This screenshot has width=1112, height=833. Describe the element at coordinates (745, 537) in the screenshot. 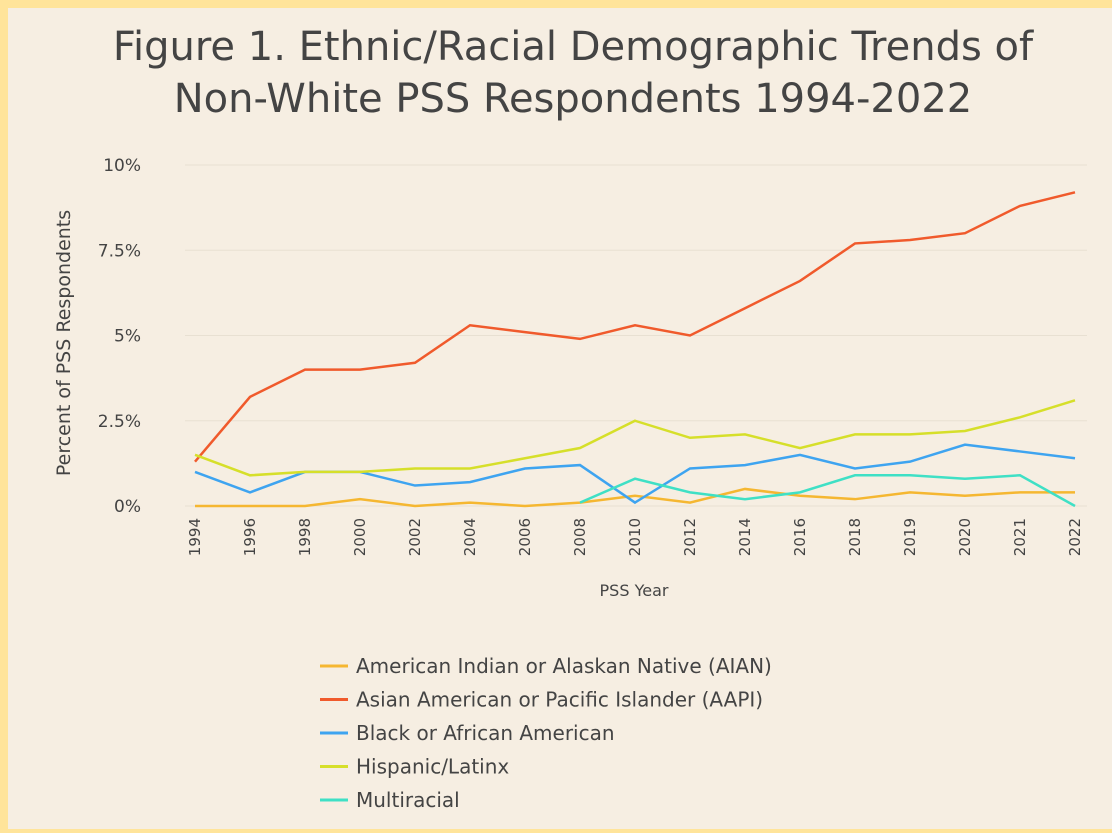

I see `x-tick-label: 2014` at that location.